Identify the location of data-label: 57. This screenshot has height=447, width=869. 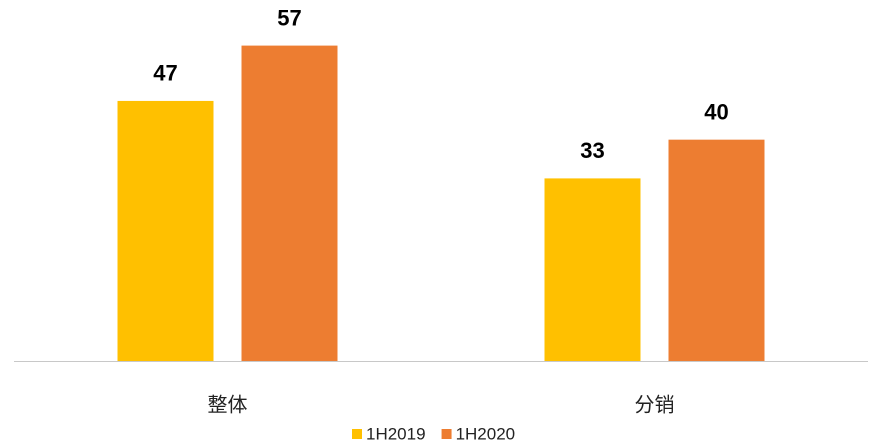
(289, 17).